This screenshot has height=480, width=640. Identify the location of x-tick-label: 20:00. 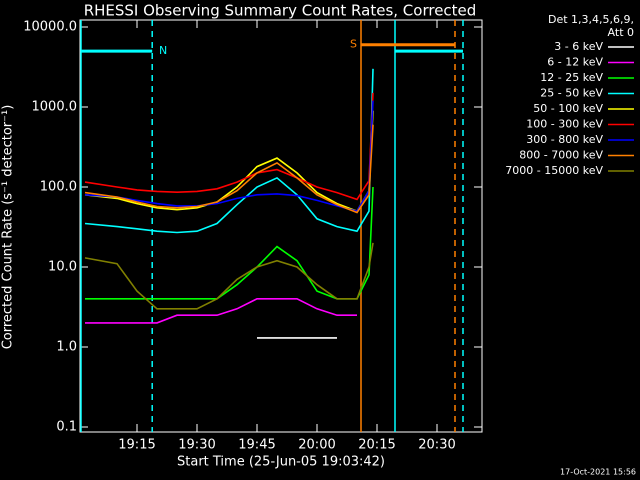
(316, 445).